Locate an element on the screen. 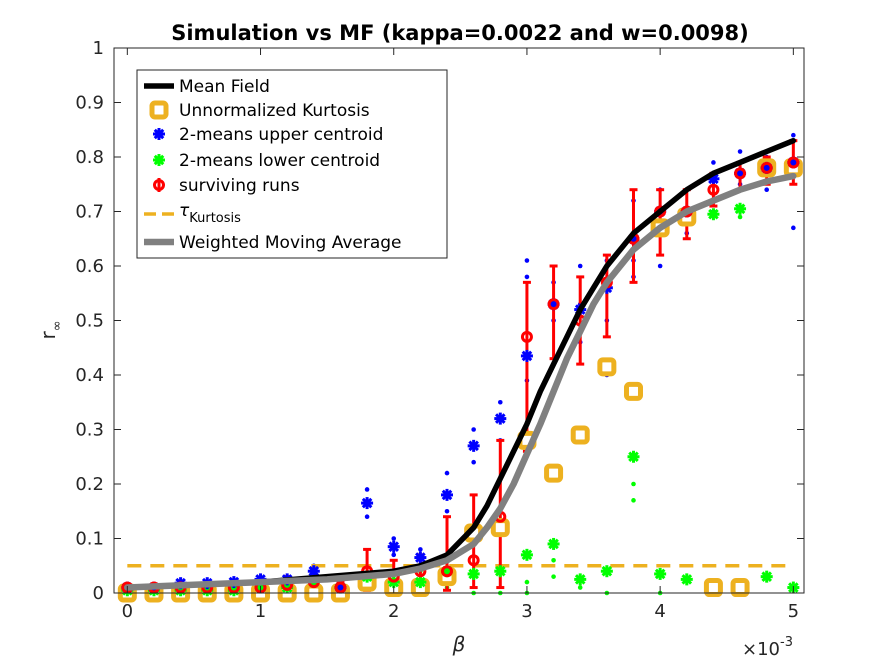 This screenshot has width=887, height=664. x-tick-label: 2 is located at coordinates (393, 611).